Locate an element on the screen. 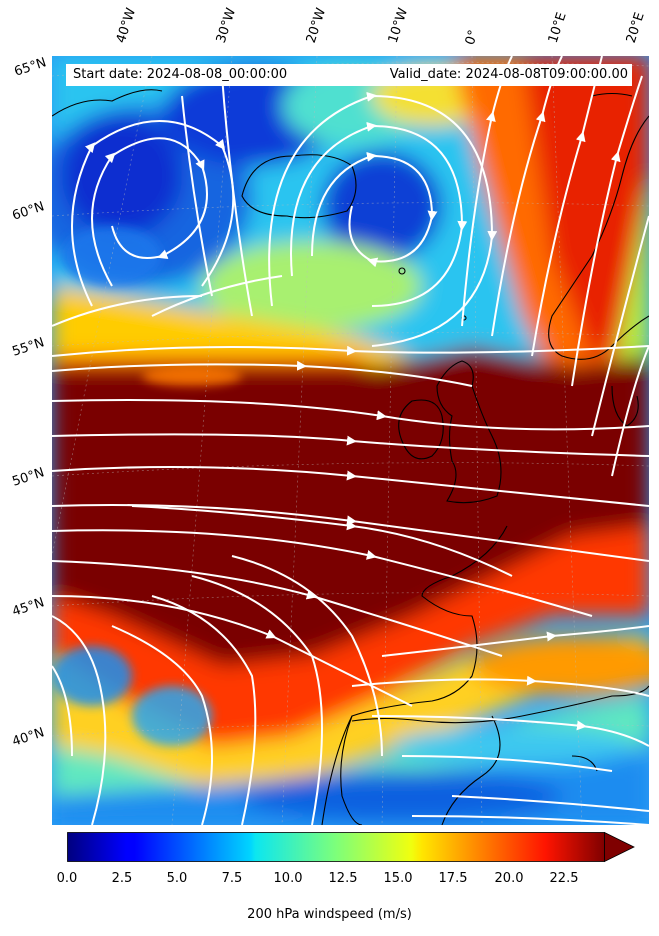 The height and width of the screenshot is (936, 659). colorbar-tick: 12.5 is located at coordinates (343, 878).